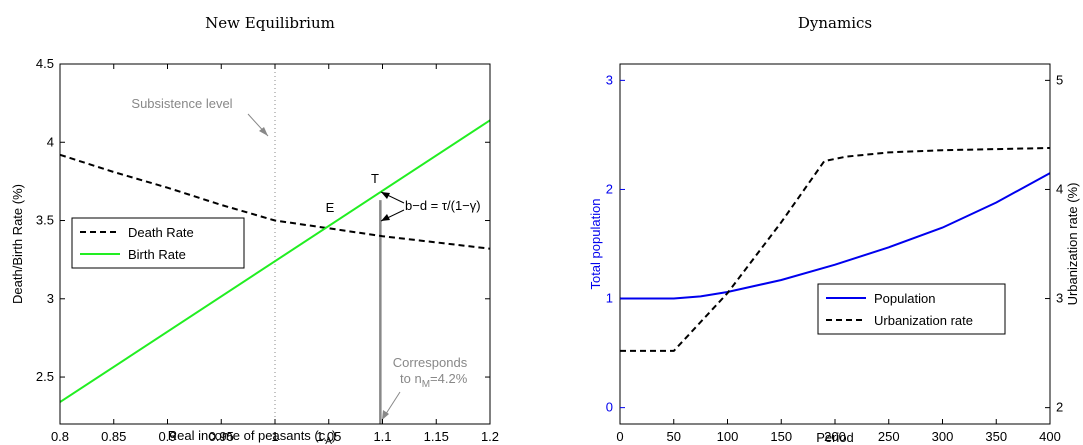  I want to click on right-x-axis-label: Period, so click(835, 437).